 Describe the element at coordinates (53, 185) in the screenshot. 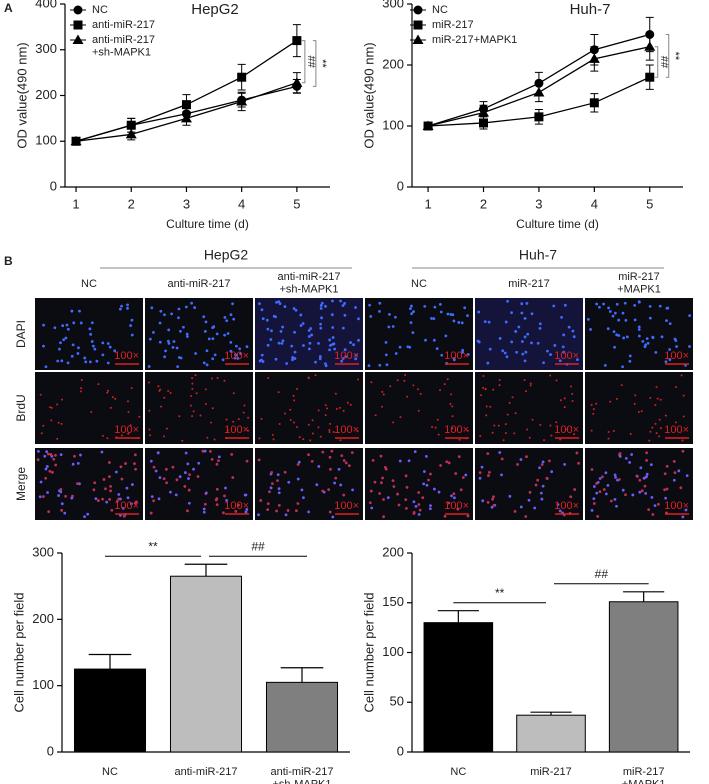

I see `y-tick-label: 0` at that location.